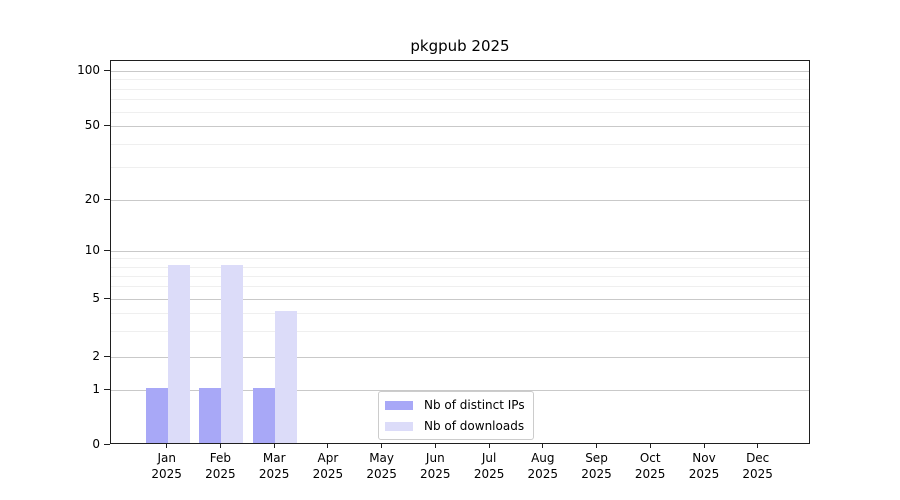  What do you see at coordinates (166, 458) in the screenshot?
I see `x-tick-label-month: Jan` at bounding box center [166, 458].